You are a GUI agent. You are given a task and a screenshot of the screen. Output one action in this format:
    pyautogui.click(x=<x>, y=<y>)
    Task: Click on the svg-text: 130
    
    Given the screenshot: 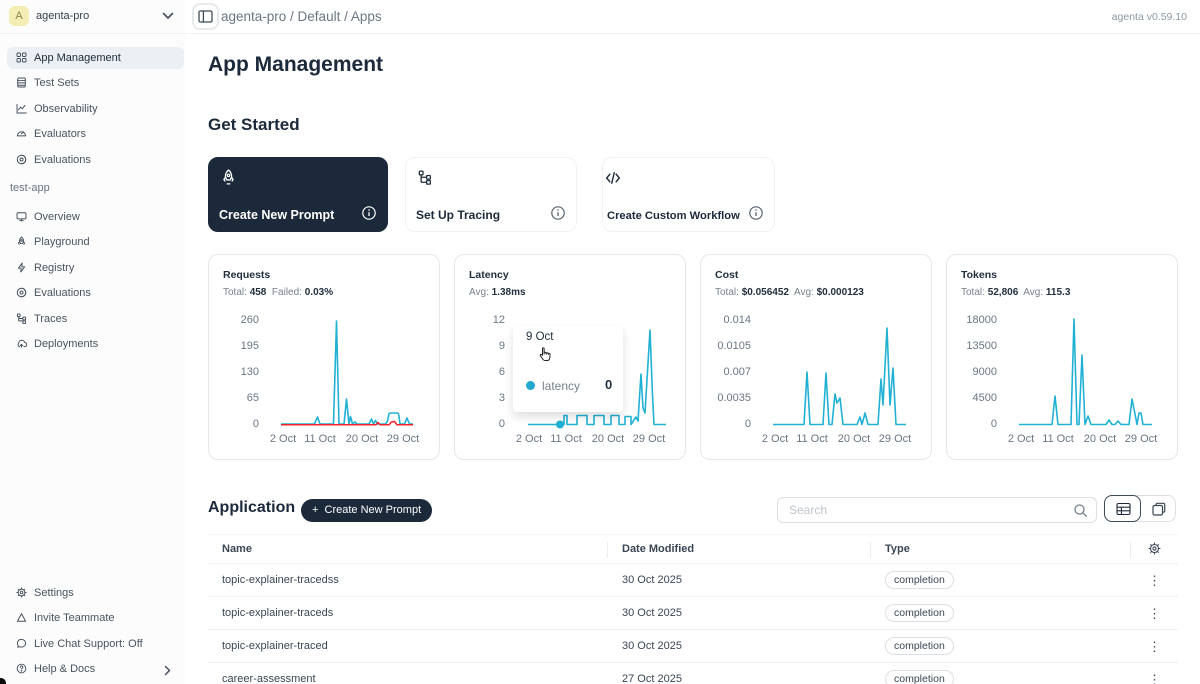 What is the action you would take?
    pyautogui.click(x=250, y=372)
    